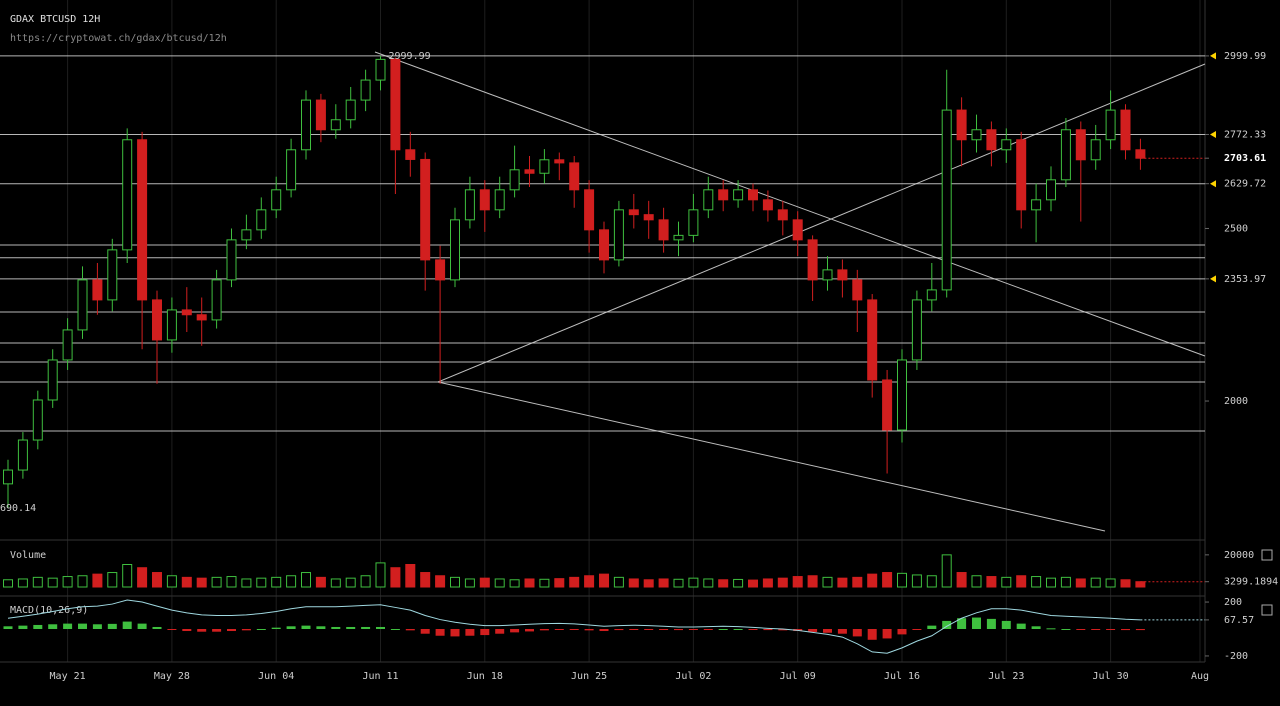 Image resolution: width=1280 pixels, height=706 pixels. Describe the element at coordinates (1233, 602) in the screenshot. I see `y-tick-label: 200` at that location.